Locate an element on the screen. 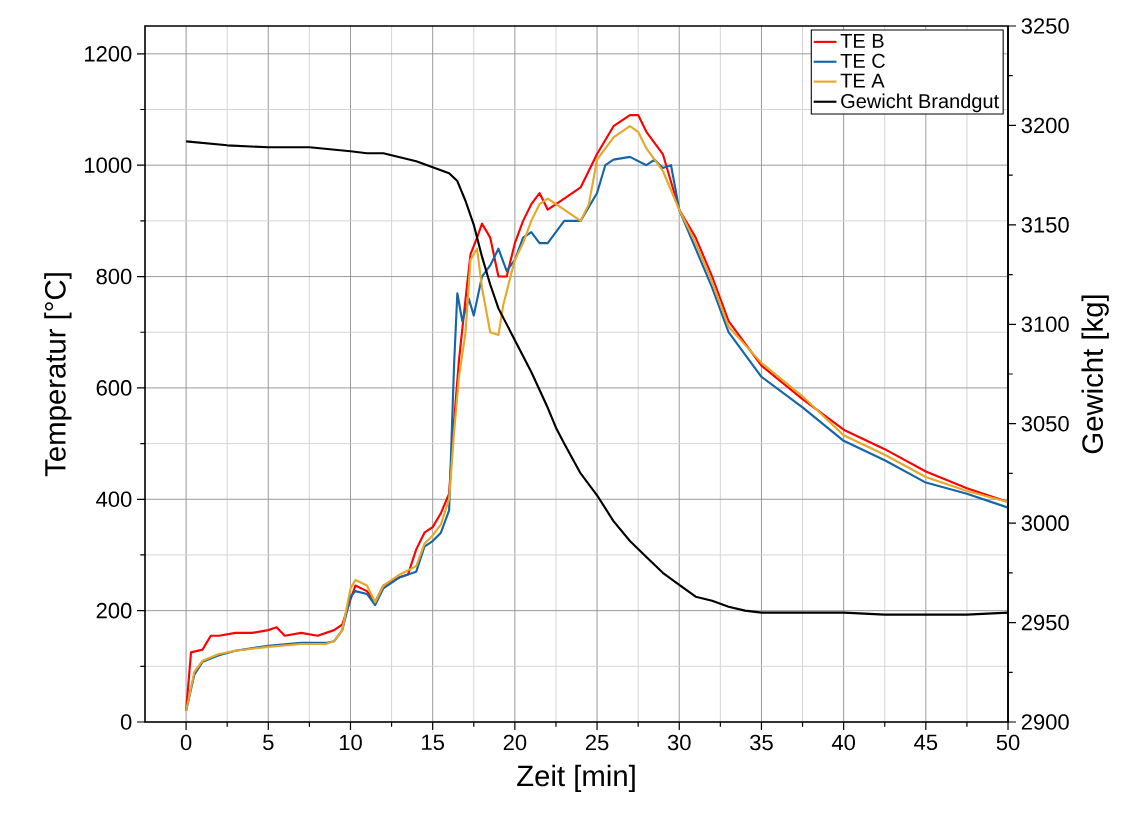 The height and width of the screenshot is (833, 1141). legend-label: Gewicht Brandgut is located at coordinates (920, 103).